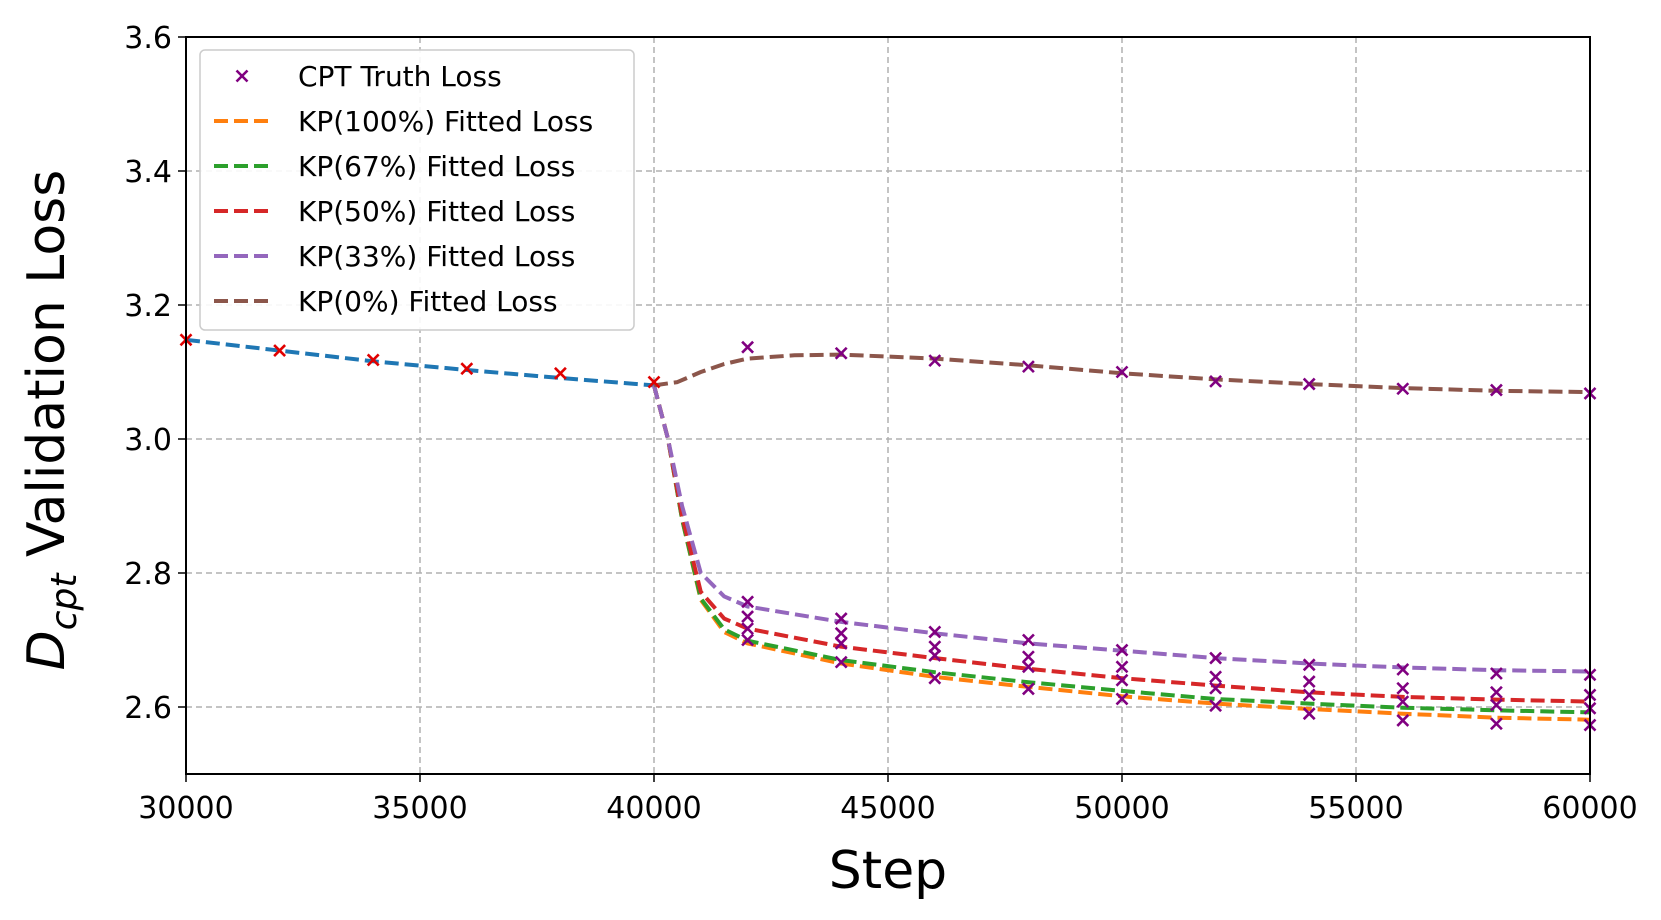 The height and width of the screenshot is (920, 1661). I want to click on legend-label-kp-100-fitted-loss: KP(100%) Fitted Loss, so click(445, 121).